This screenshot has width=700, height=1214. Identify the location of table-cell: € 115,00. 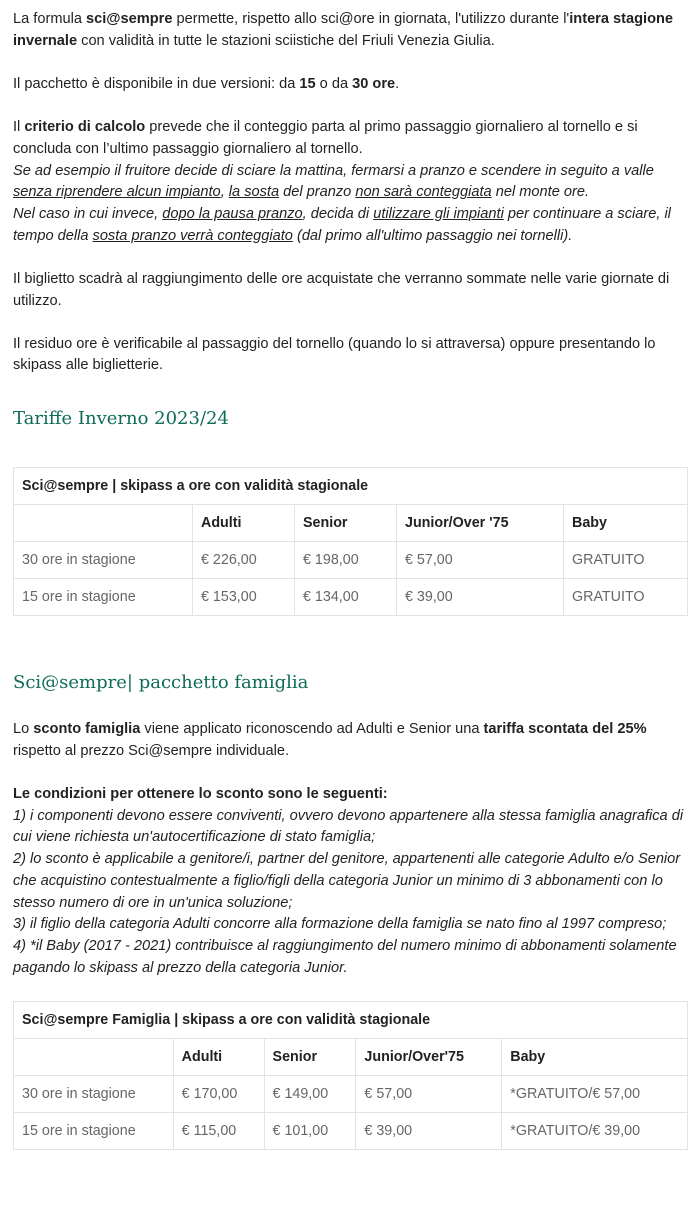
(218, 1130).